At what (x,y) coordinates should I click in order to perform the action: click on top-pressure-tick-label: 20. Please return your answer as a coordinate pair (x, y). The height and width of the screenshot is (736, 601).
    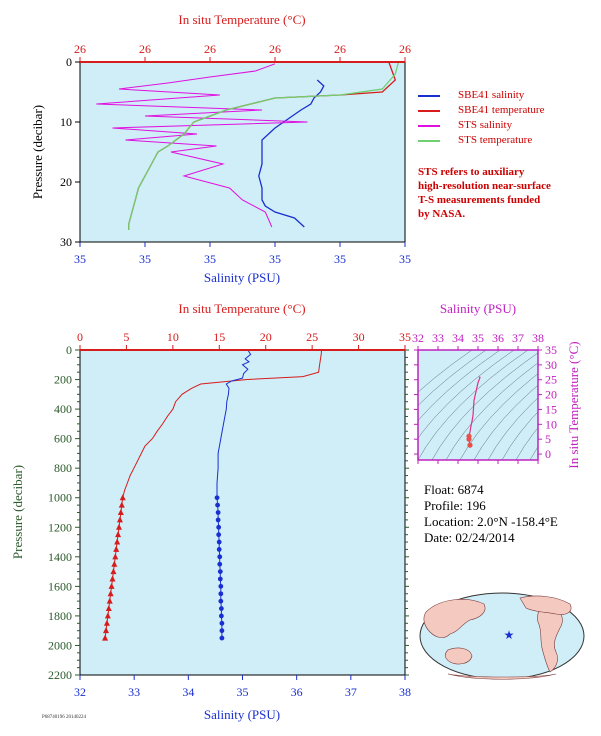
    Looking at the image, I should click on (66, 182).